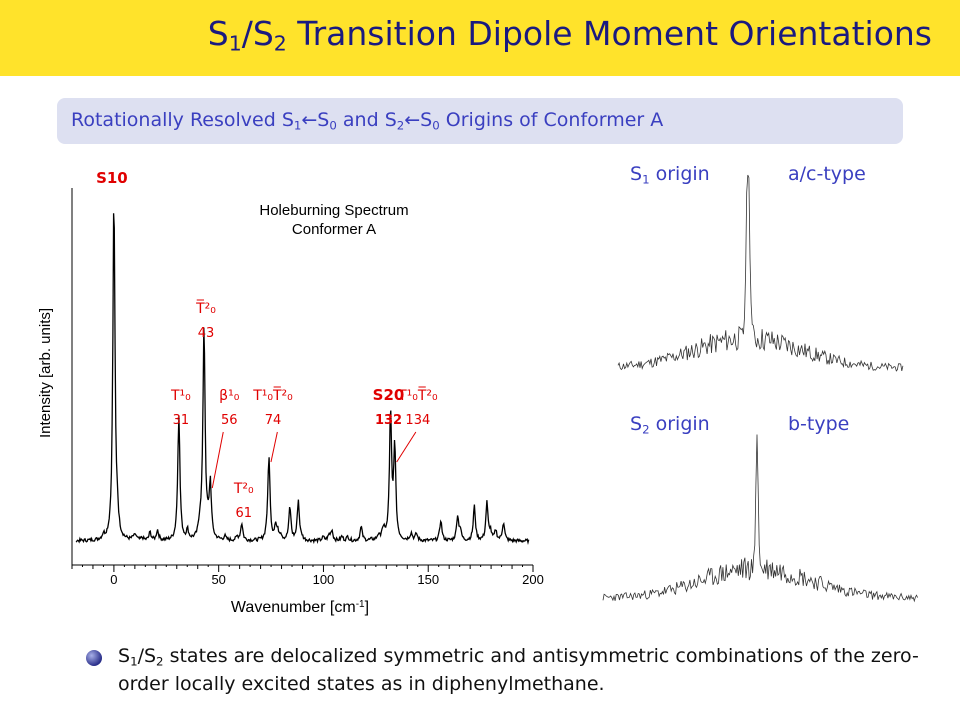  I want to click on peak-annotation: S20 132, so click(389, 407).